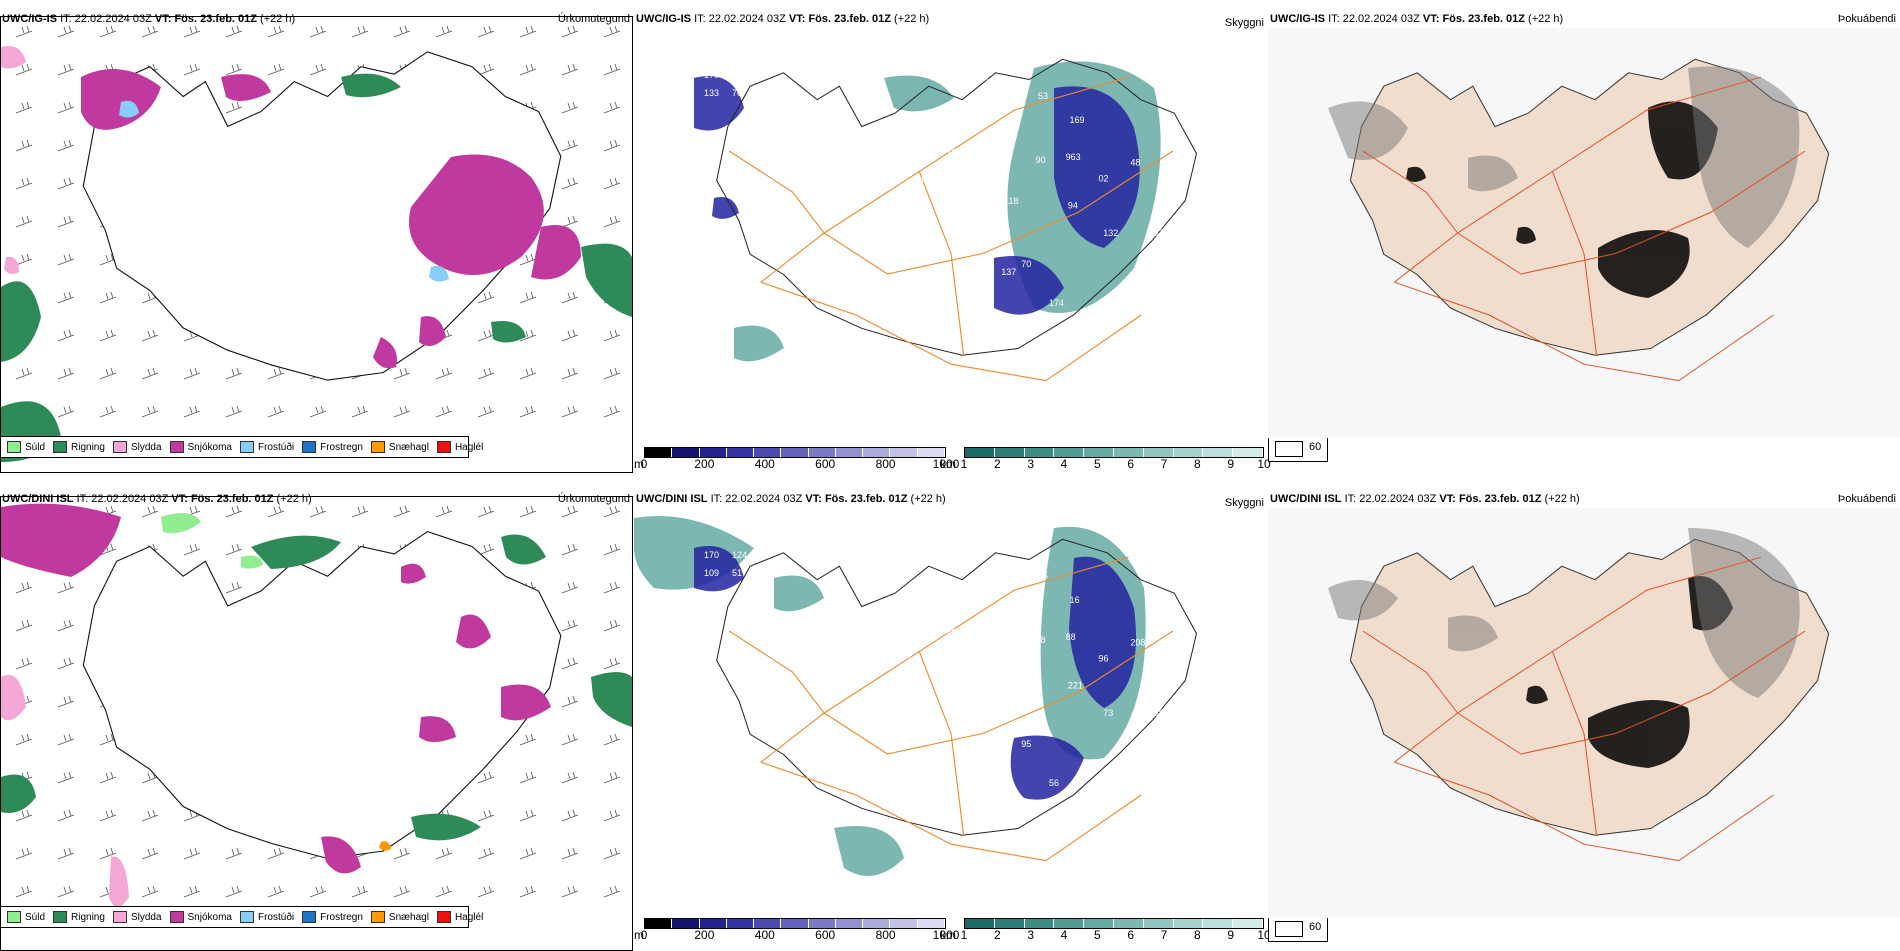  I want to click on legend-label: Slydda, so click(146, 917).